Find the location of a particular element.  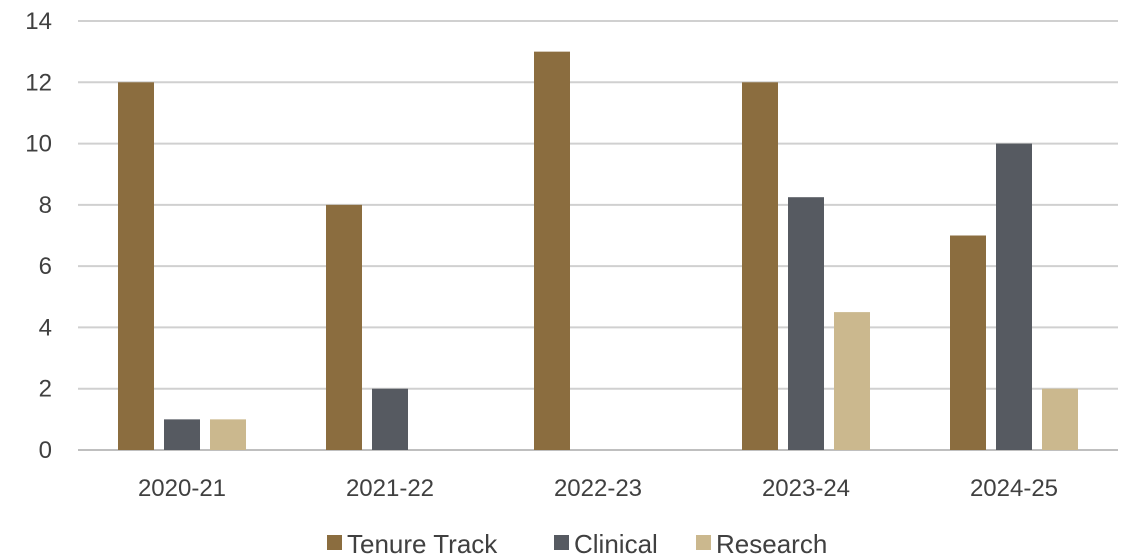

legend-label: Tenure Track is located at coordinates (422, 543).